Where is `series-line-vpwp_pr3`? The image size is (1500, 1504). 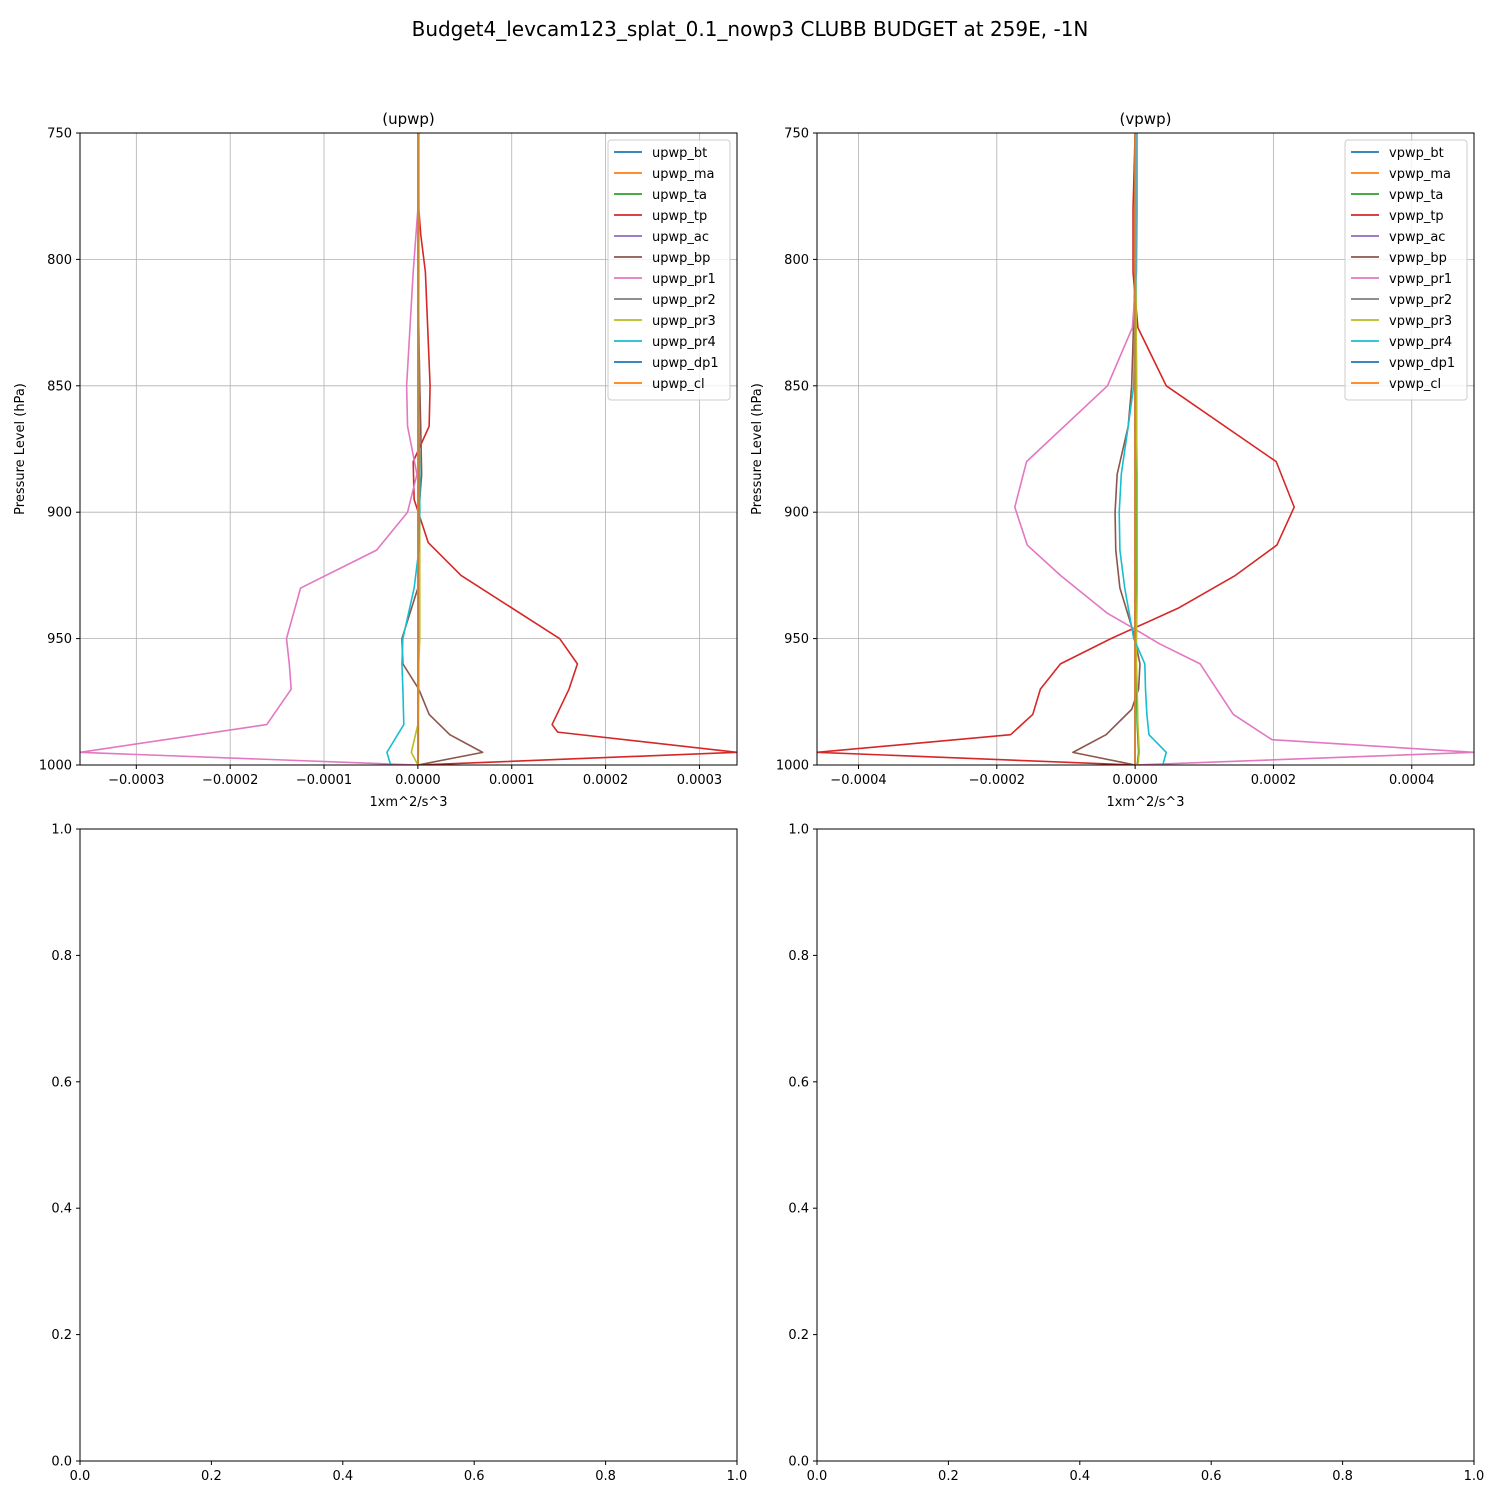 series-line-vpwp_pr3 is located at coordinates (1138, 449).